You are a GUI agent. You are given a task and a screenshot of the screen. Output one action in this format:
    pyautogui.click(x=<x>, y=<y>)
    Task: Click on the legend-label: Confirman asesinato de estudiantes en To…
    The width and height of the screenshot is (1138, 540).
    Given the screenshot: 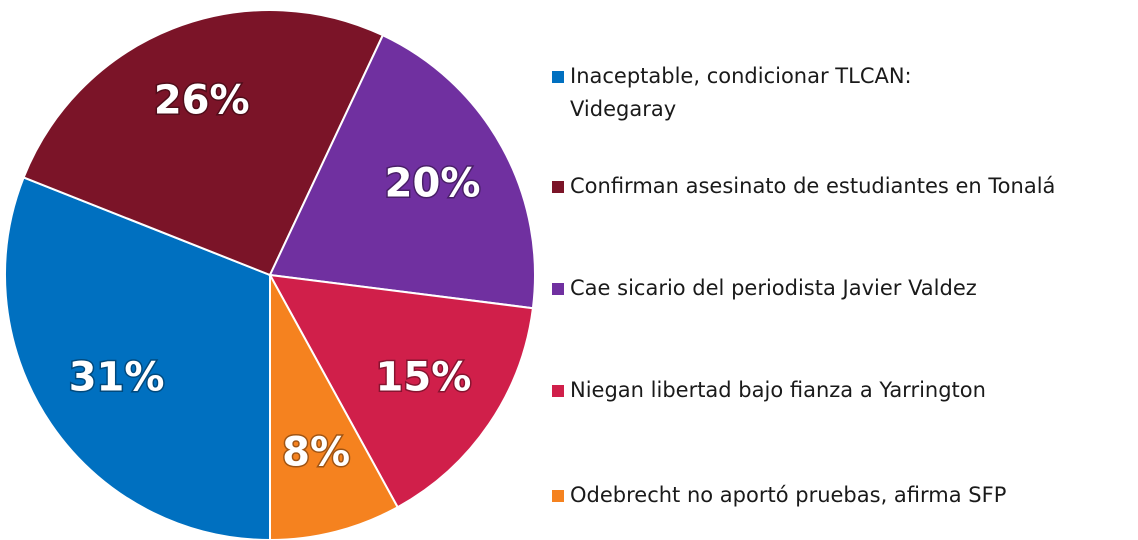 What is the action you would take?
    pyautogui.click(x=813, y=186)
    